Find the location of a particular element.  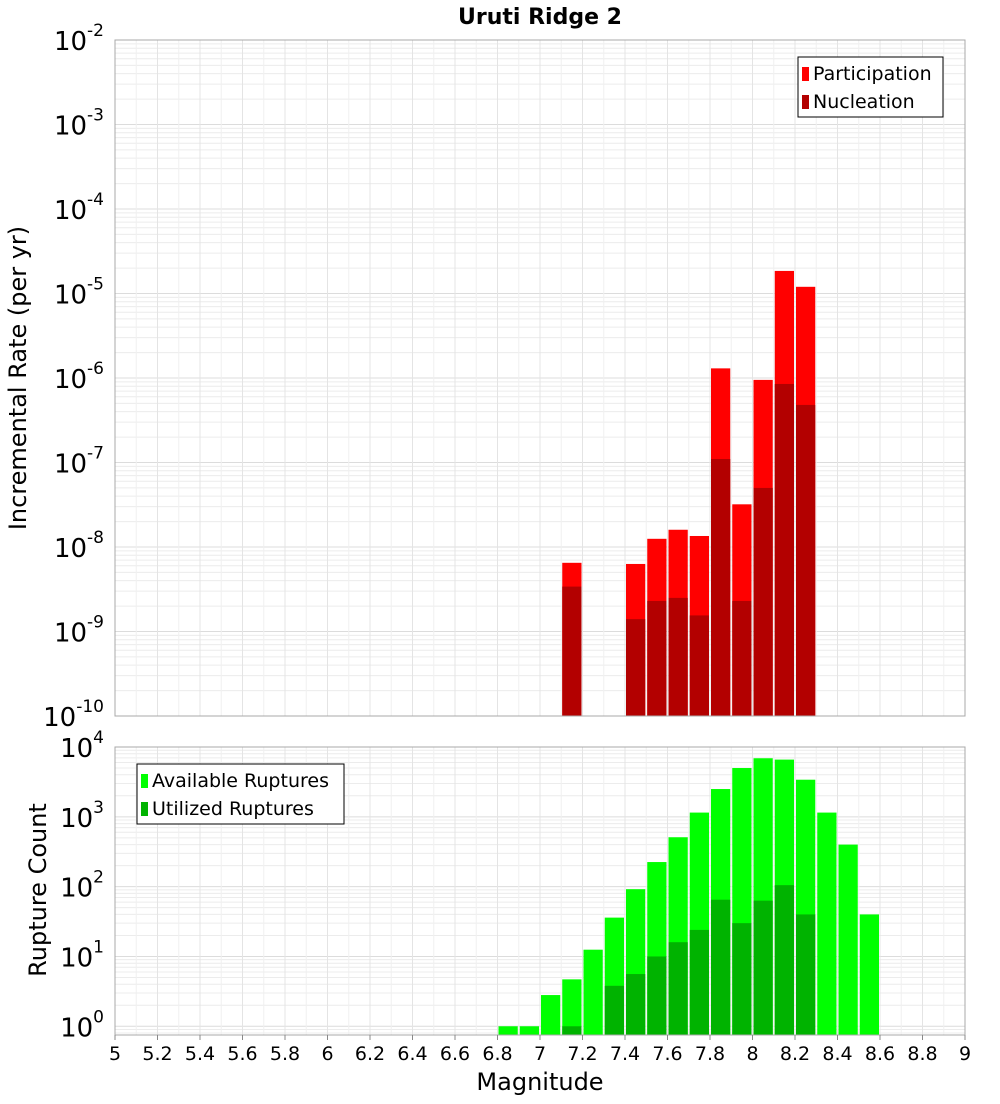

rate-y-tick-label: 10⁻⁴ is located at coordinates (79, 208).